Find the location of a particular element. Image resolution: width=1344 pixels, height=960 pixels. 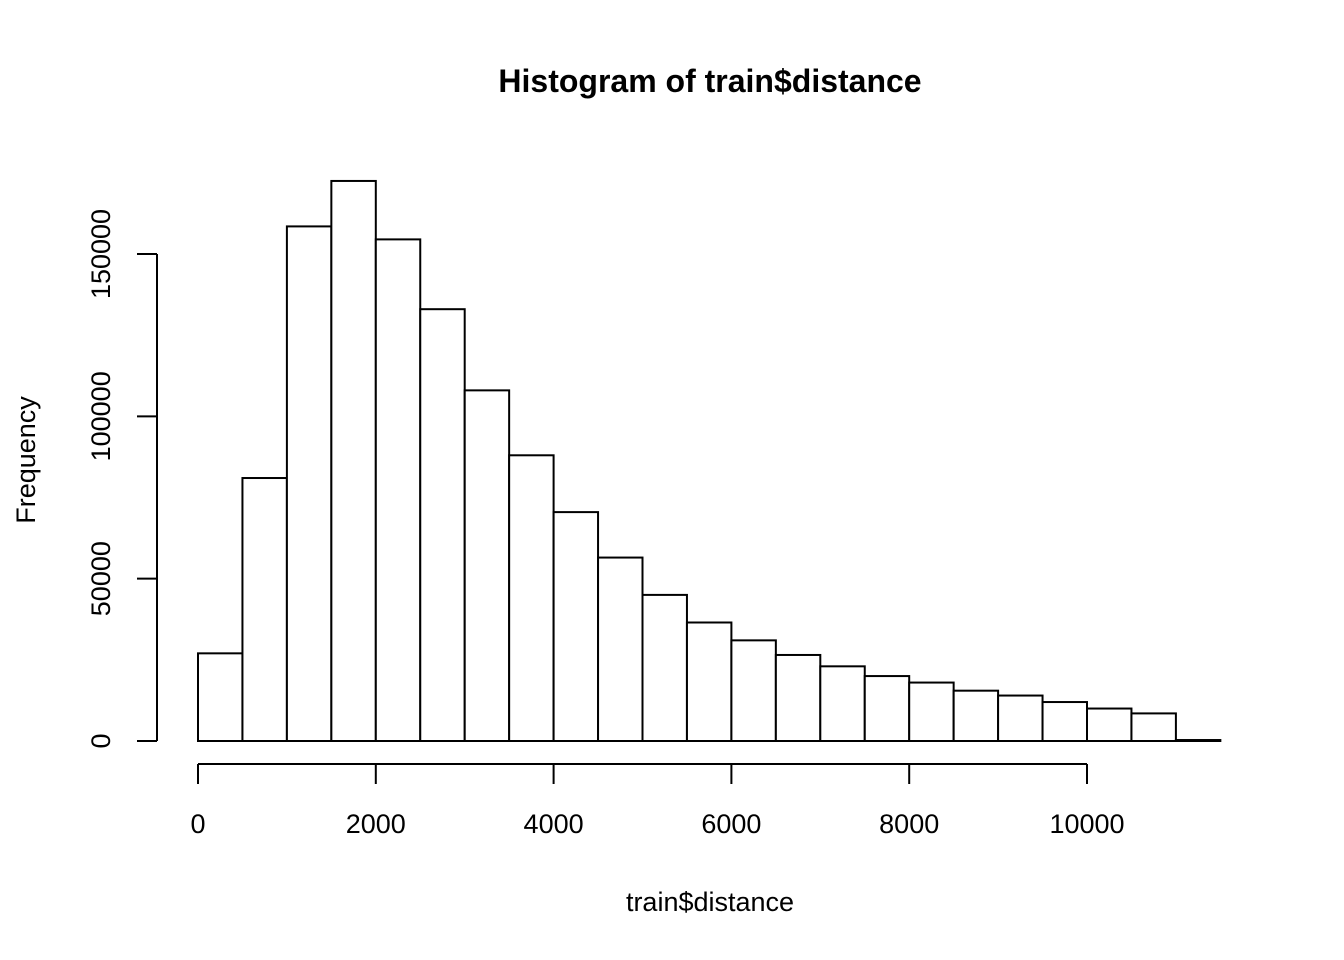

x-axis-label: train$distance is located at coordinates (710, 902).